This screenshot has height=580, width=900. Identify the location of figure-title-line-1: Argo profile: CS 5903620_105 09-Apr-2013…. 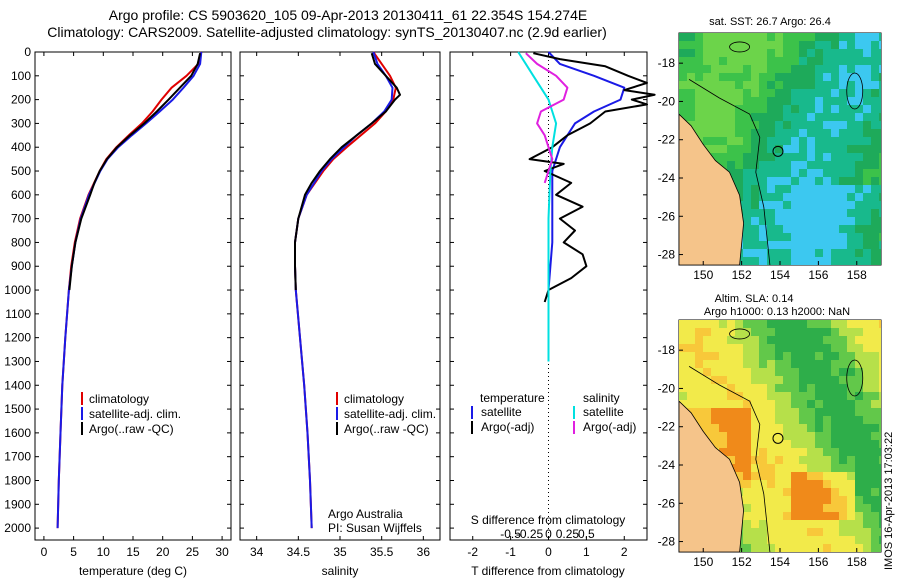
(348, 15).